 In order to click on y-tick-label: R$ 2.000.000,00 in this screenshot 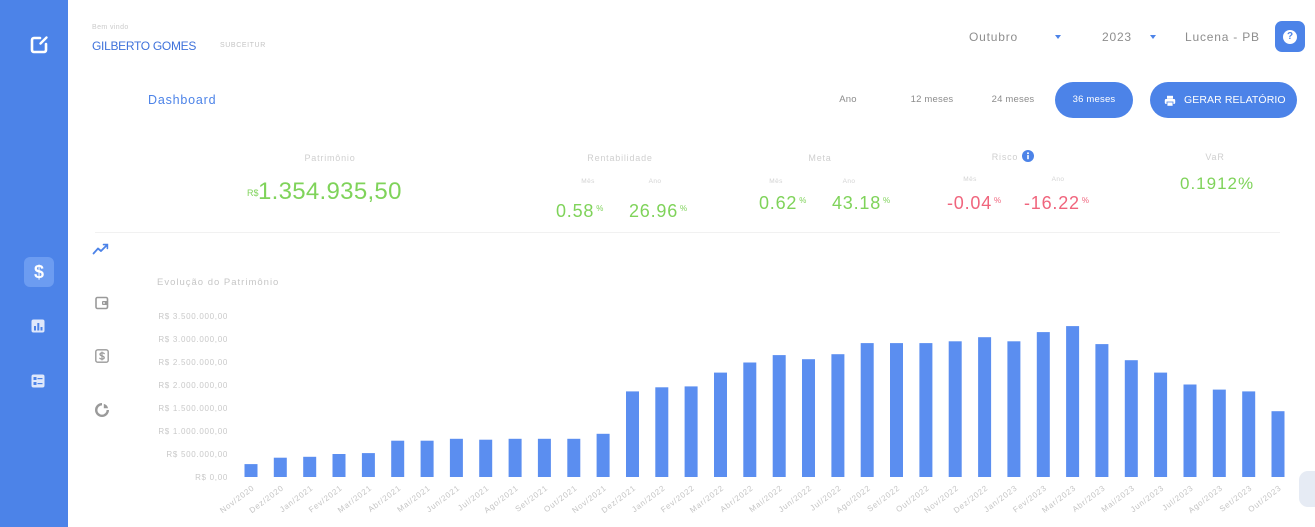, I will do `click(193, 385)`.